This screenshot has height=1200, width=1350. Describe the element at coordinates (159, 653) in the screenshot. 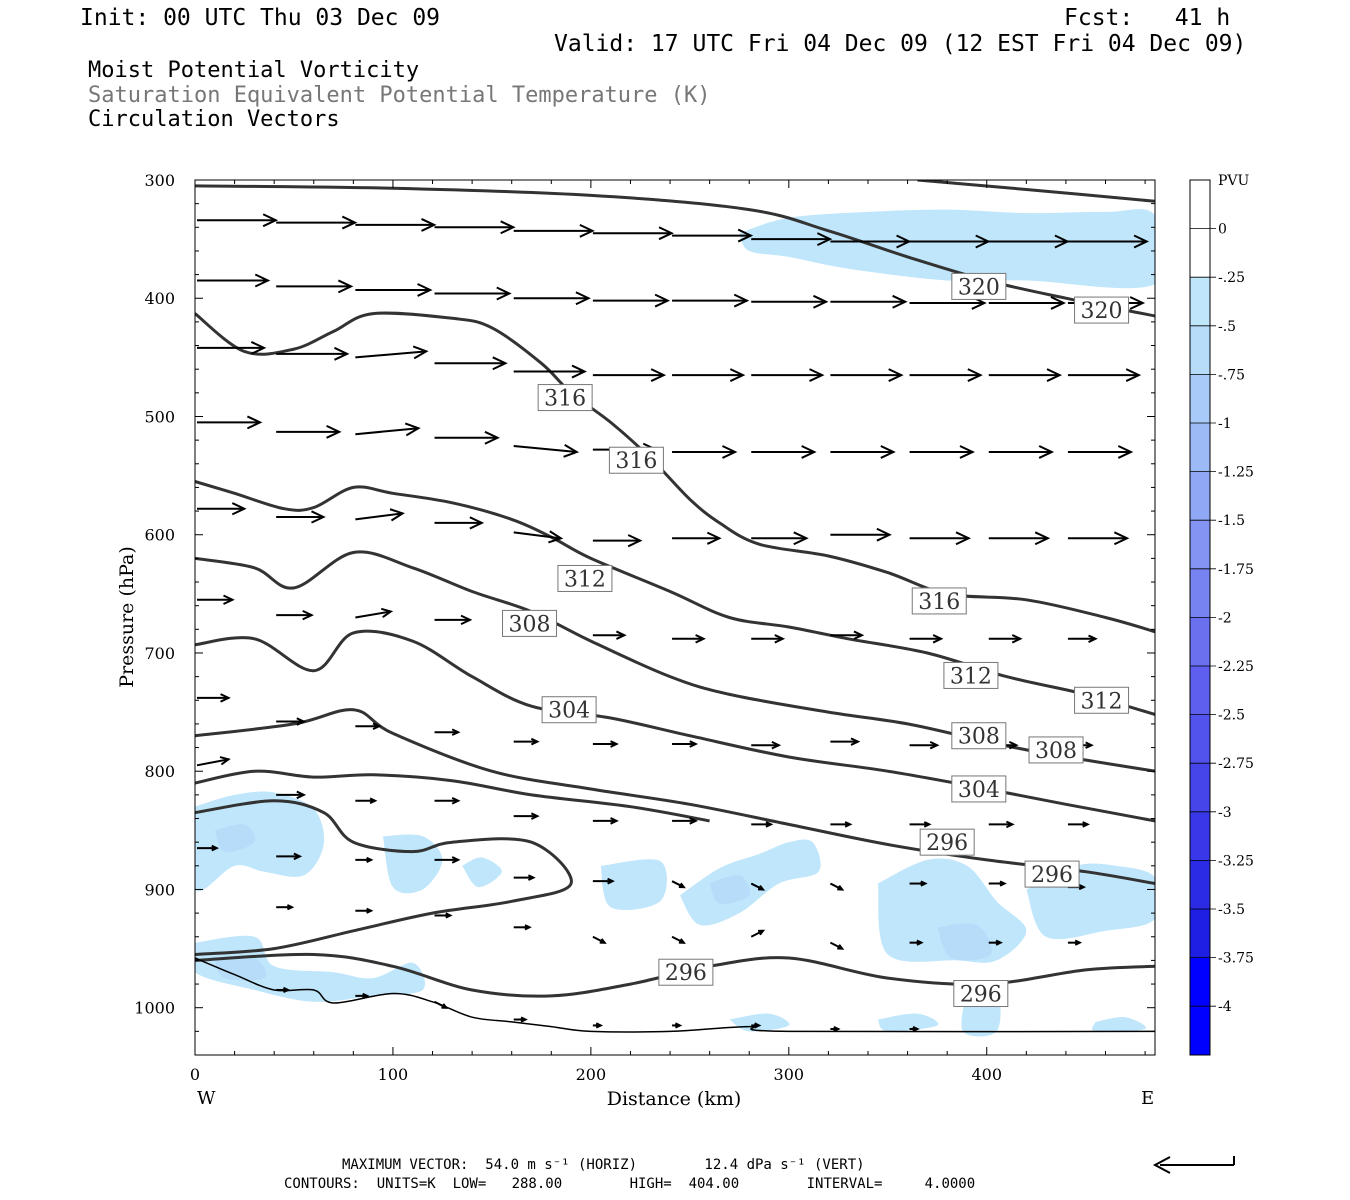

I see `y-tick-label: 700` at that location.